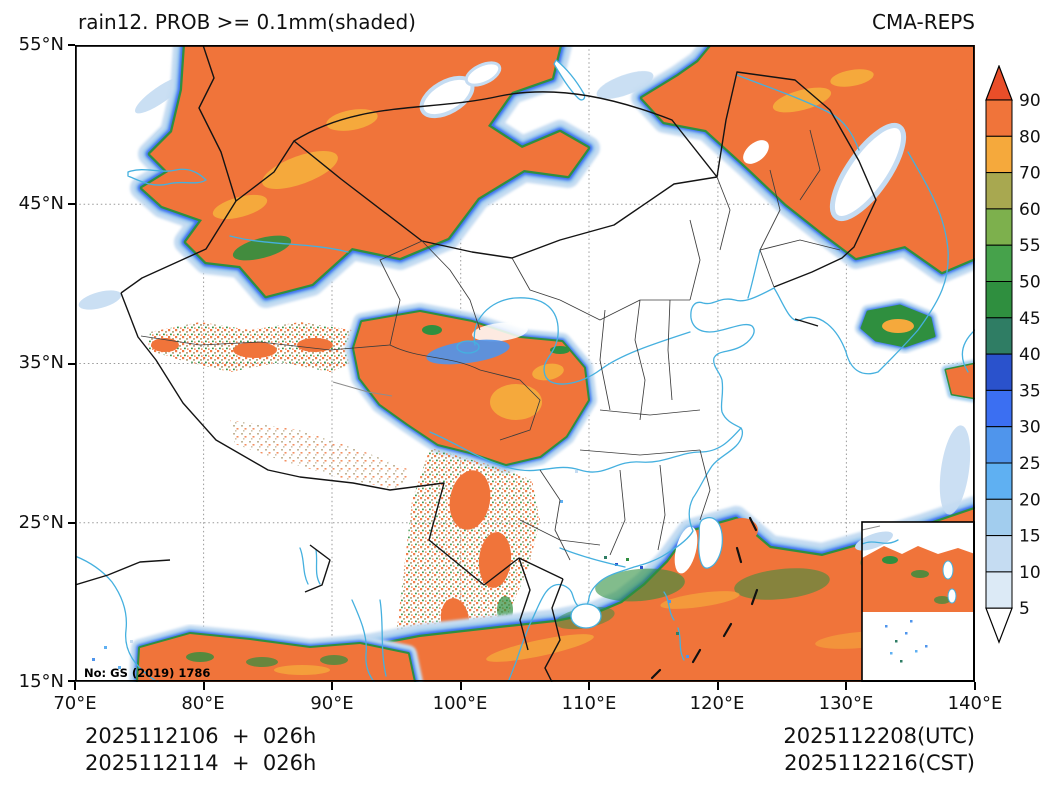 The height and width of the screenshot is (790, 1050). I want to click on sichuan-mass, so click(471, 388).